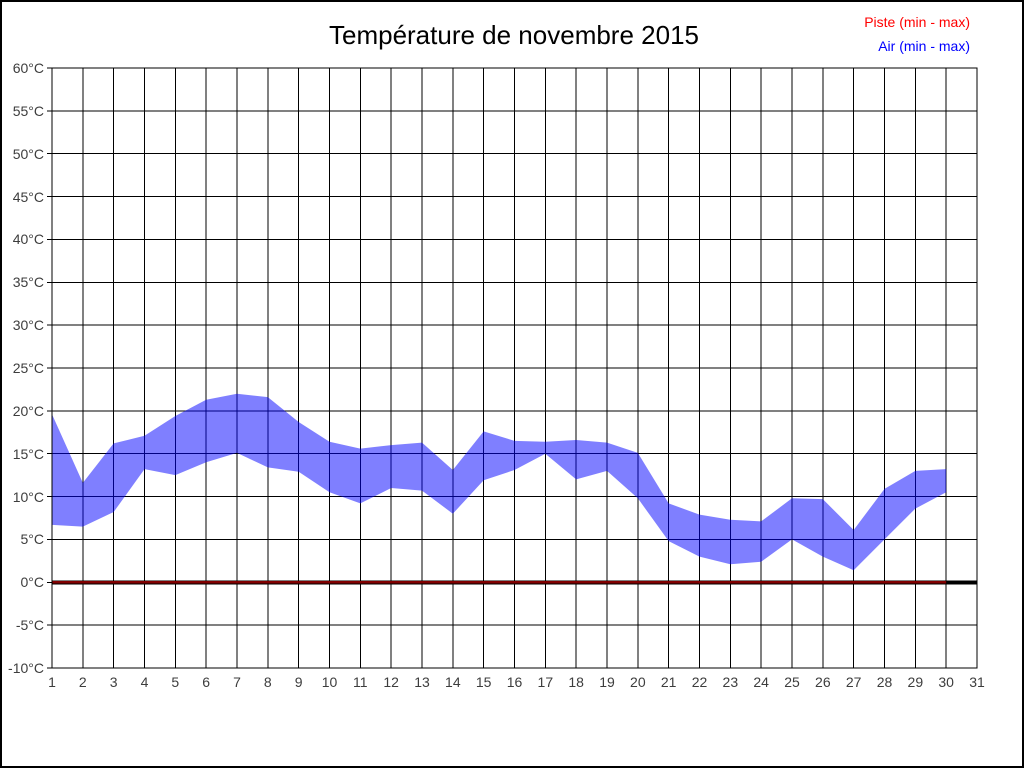 The height and width of the screenshot is (770, 1024). I want to click on y-tick-label: 15°C, so click(28, 453).